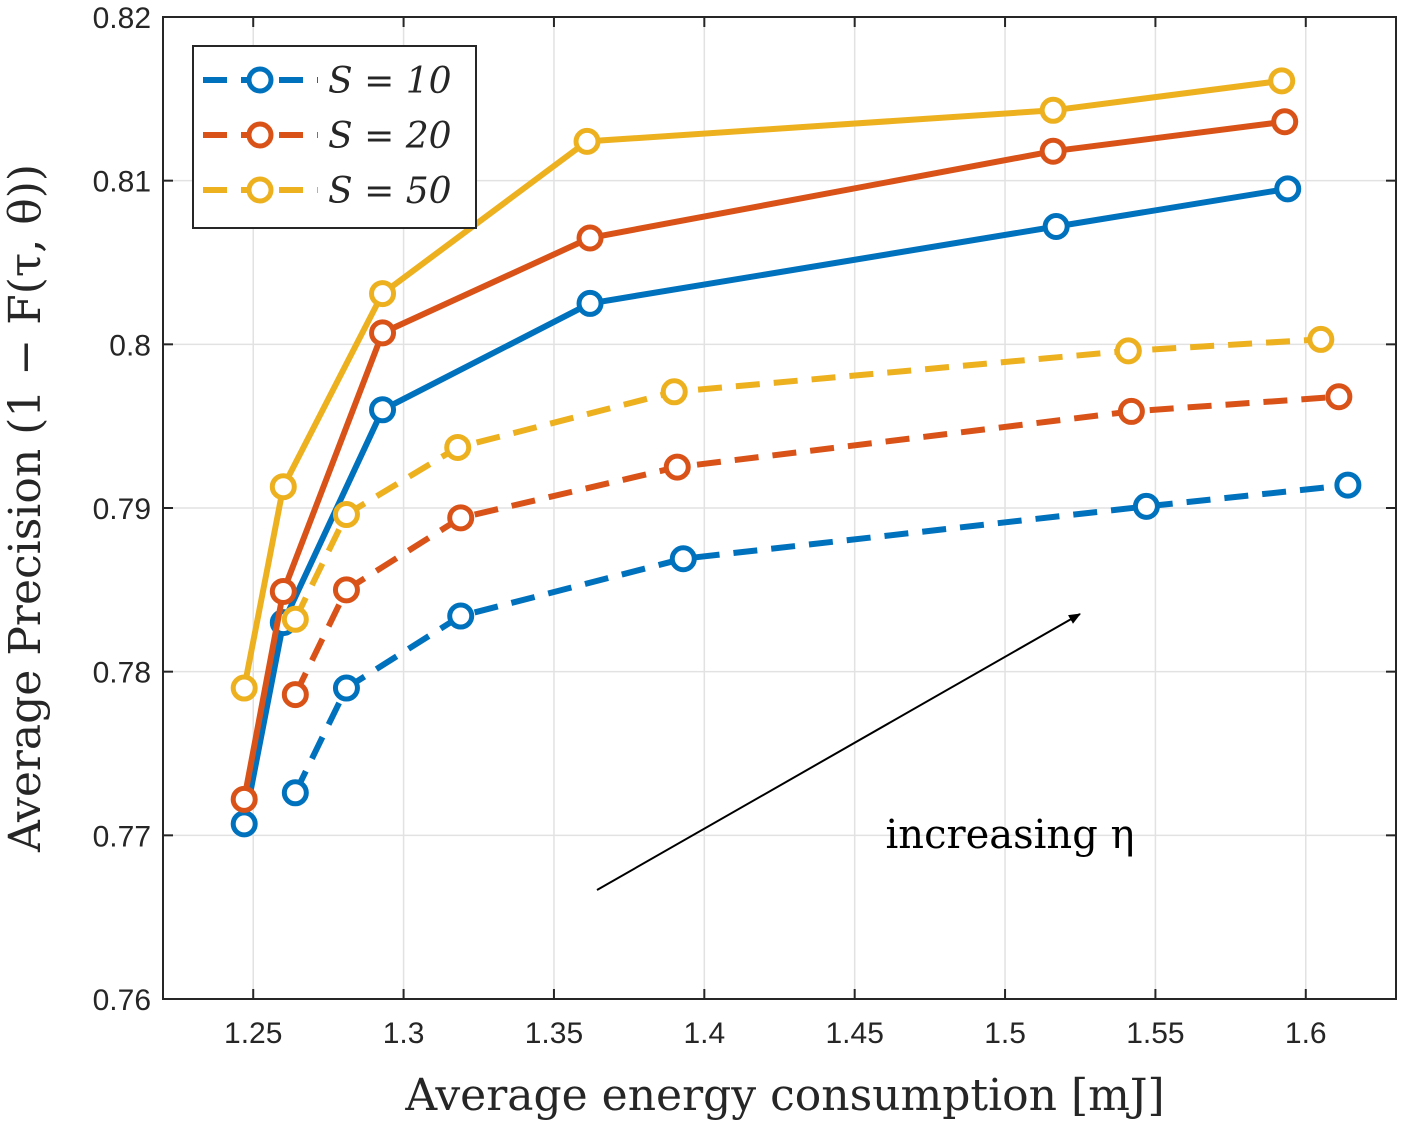  Describe the element at coordinates (130, 345) in the screenshot. I see `y-tick-label: 0.8` at that location.